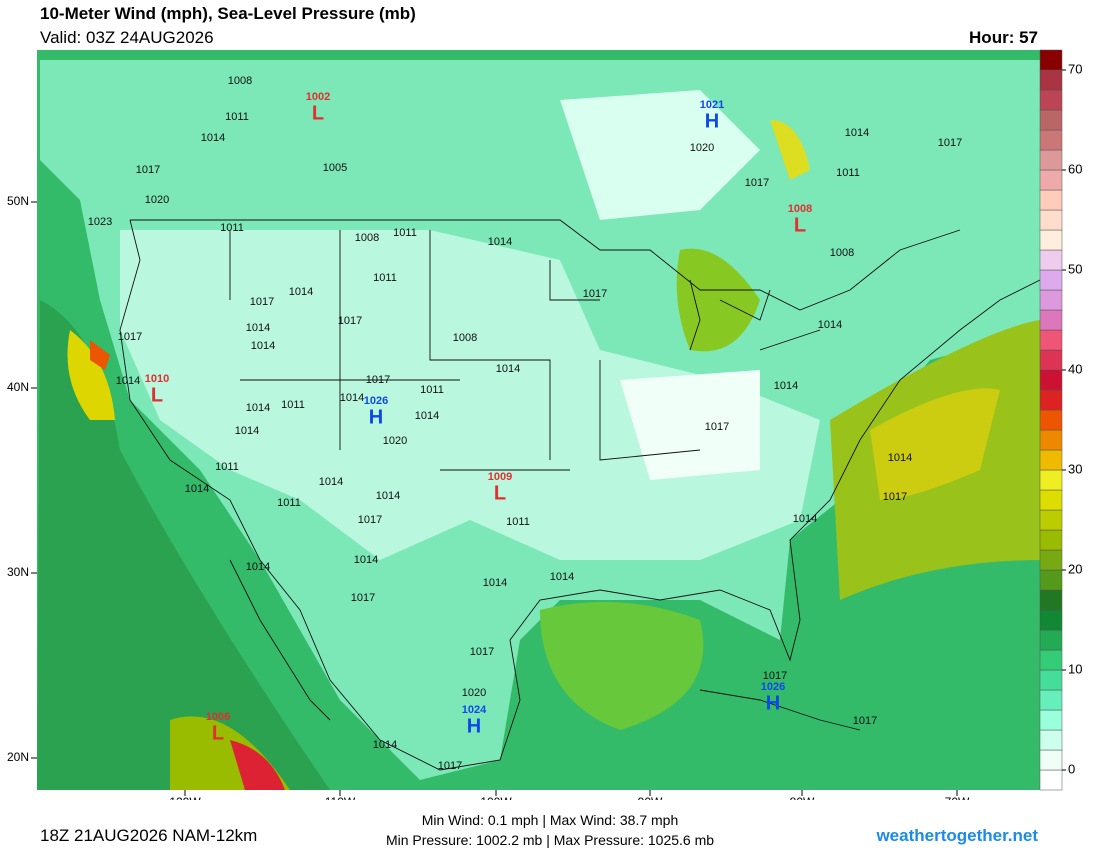  Describe the element at coordinates (1075, 668) in the screenshot. I see `colorbar-label: 10` at that location.